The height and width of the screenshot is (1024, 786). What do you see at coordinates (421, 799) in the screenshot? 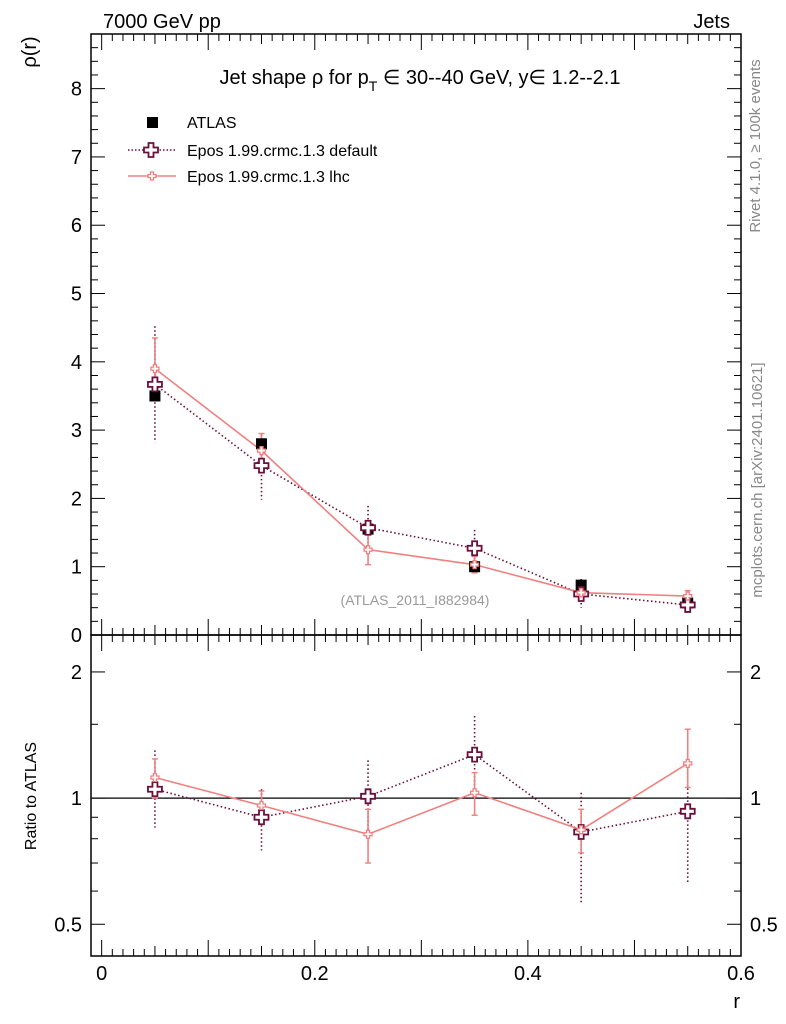
I see `ratio-lhc-line` at bounding box center [421, 799].